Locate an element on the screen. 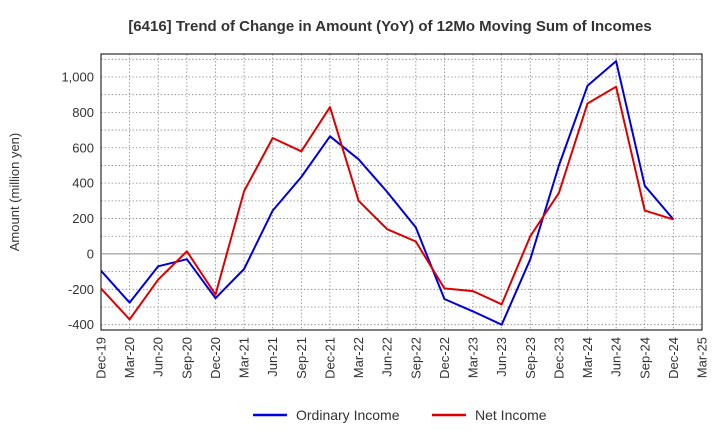 The image size is (720, 440). x-tick-label: Jun-24 is located at coordinates (616, 357).